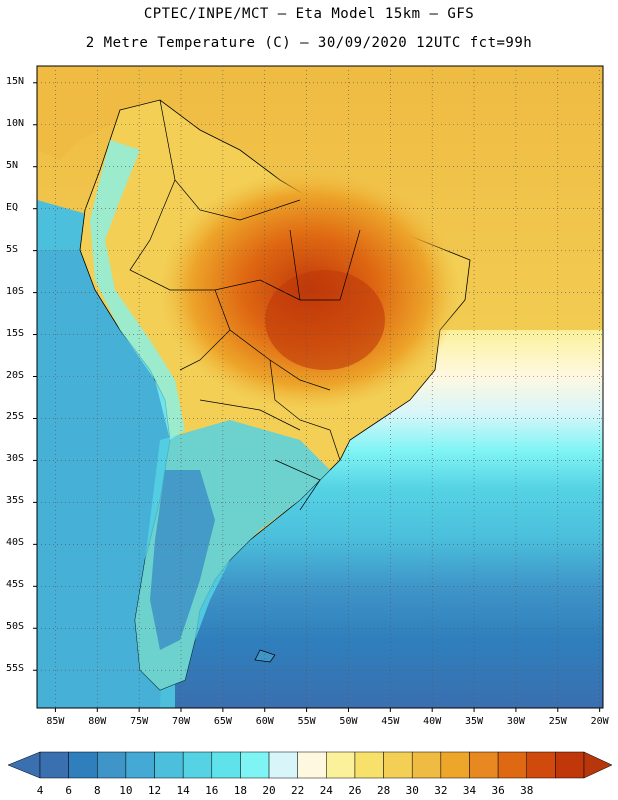 The image size is (618, 800). What do you see at coordinates (269, 790) in the screenshot?
I see `colorbar-label: 20` at bounding box center [269, 790].